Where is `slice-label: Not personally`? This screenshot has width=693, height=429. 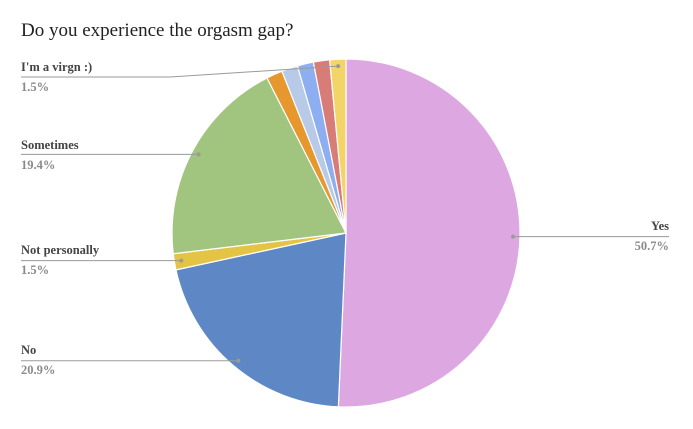 slice-label: Not personally is located at coordinates (60, 250).